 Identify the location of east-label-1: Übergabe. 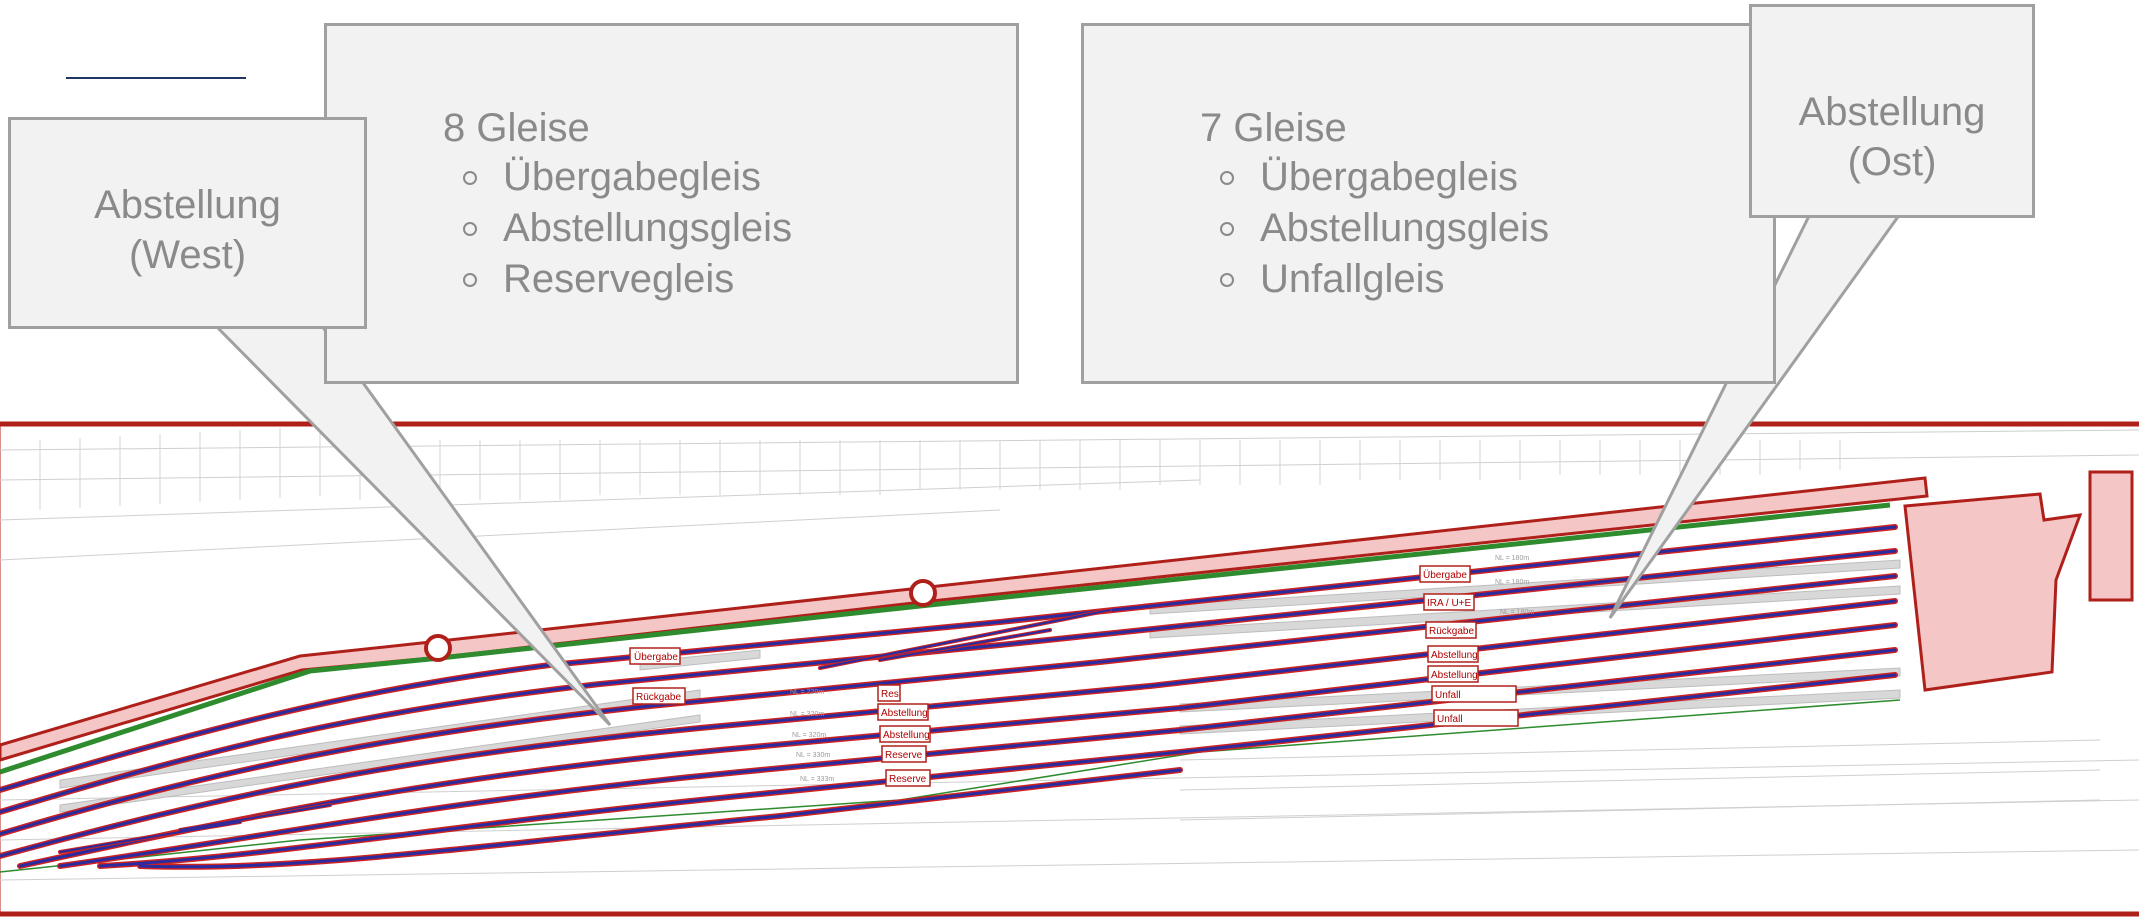
(1445, 575).